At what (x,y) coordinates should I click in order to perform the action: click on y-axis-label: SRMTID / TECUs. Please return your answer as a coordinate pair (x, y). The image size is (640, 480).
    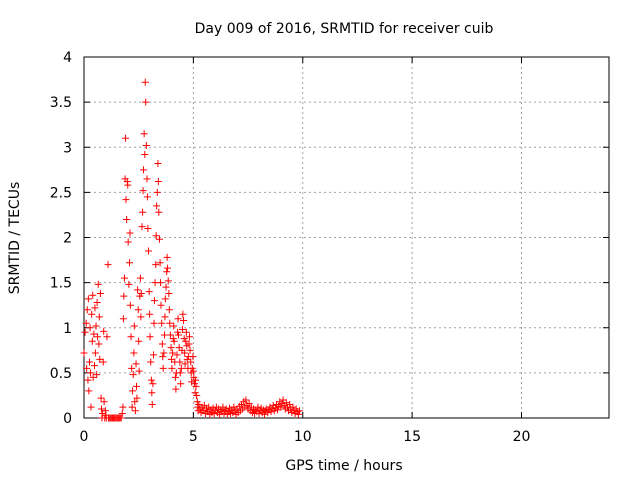
    Looking at the image, I should click on (15, 238).